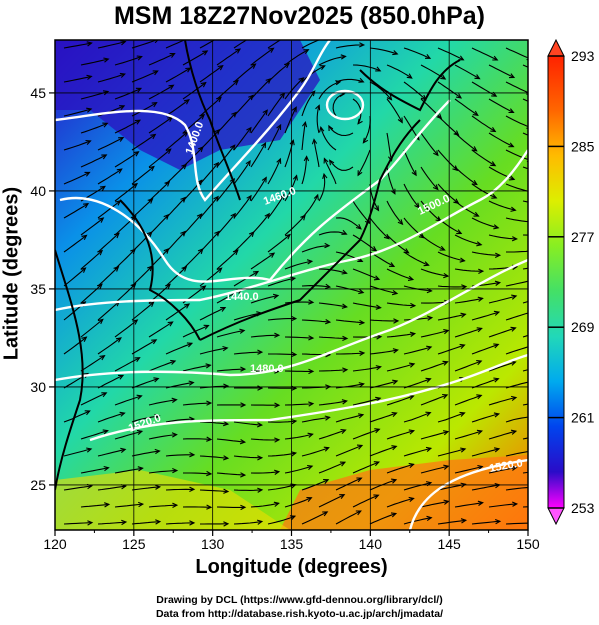  I want to click on colorbar: 293 285 277 269 261 253, so click(571, 282).